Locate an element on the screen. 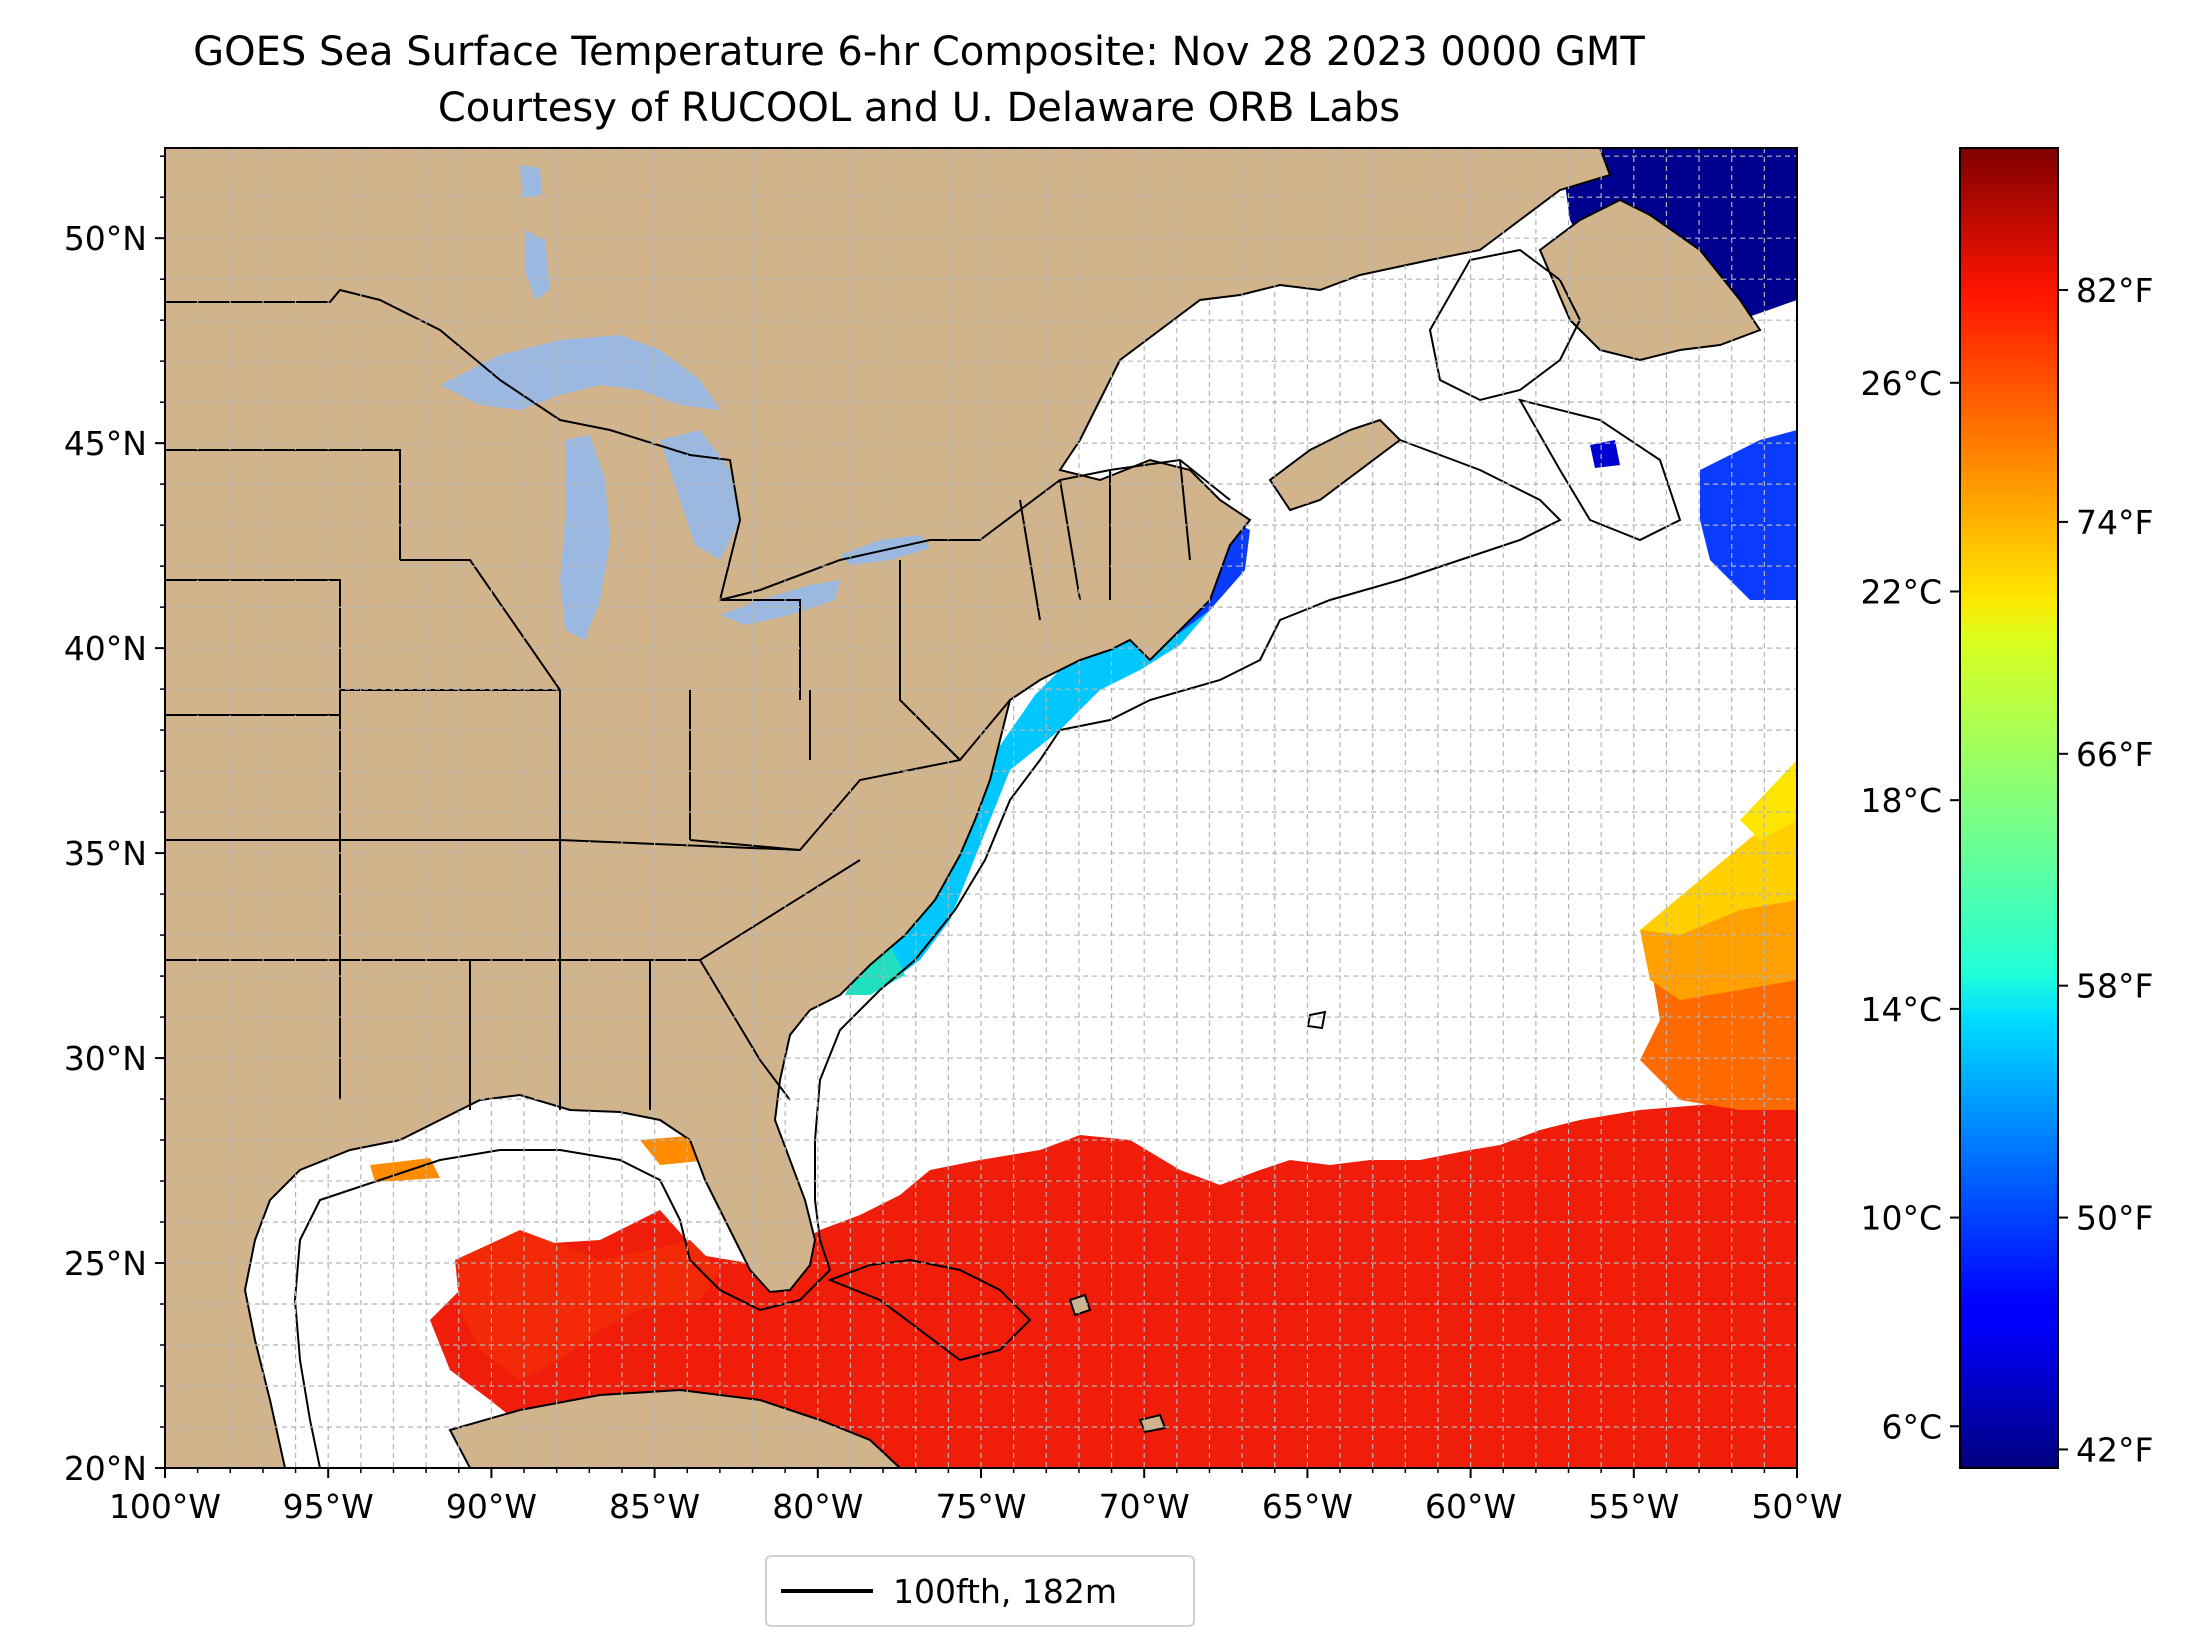  x-tick-label: 95°W is located at coordinates (328, 1506).